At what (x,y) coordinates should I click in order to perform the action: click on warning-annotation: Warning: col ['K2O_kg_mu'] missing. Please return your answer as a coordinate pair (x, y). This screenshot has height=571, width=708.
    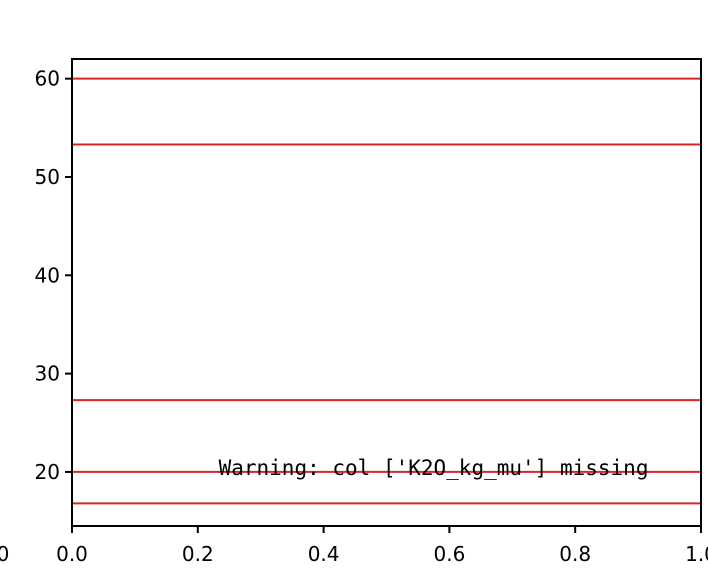
    Looking at the image, I should click on (434, 468).